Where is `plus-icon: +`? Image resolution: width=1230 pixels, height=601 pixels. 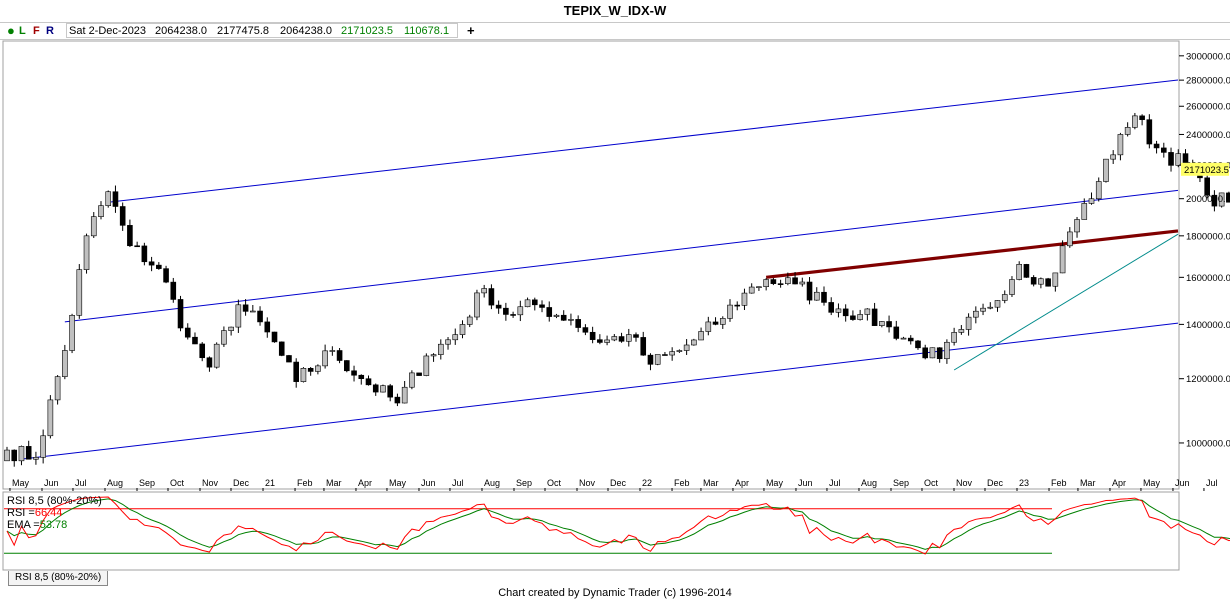
plus-icon: + is located at coordinates (471, 30).